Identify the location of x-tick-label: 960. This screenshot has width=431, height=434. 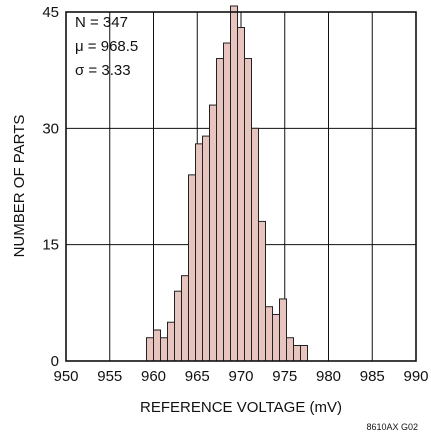
(153, 376).